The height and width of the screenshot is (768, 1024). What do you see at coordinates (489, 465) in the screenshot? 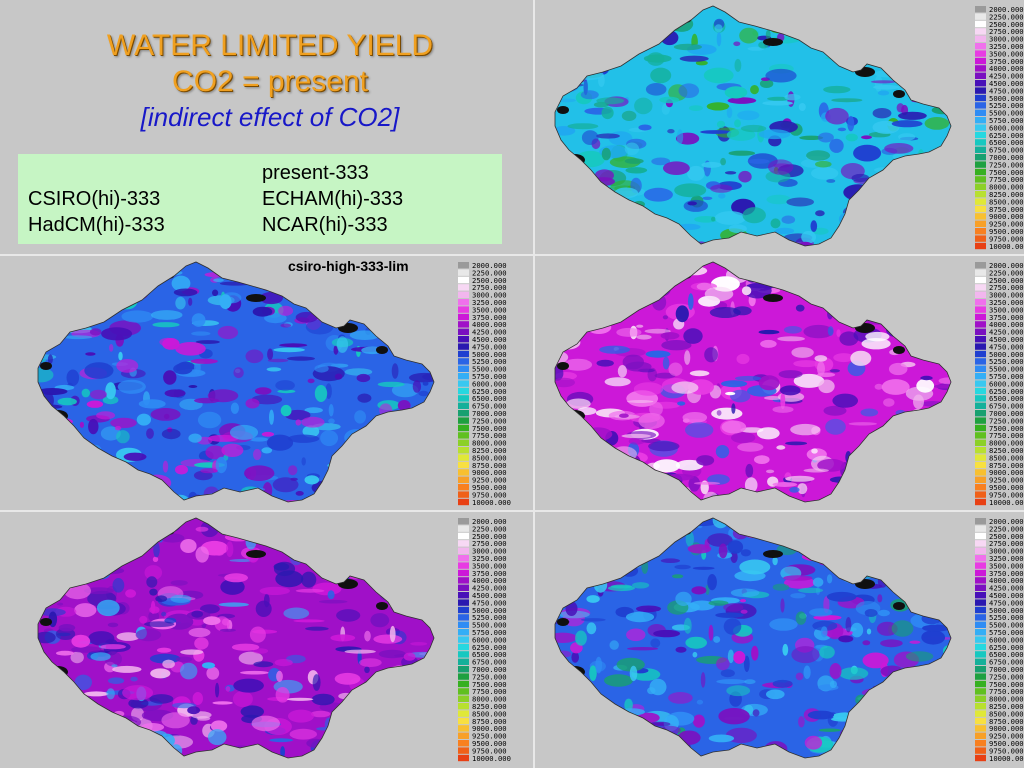
I see `colorbar-label: 8750.000` at bounding box center [489, 465].